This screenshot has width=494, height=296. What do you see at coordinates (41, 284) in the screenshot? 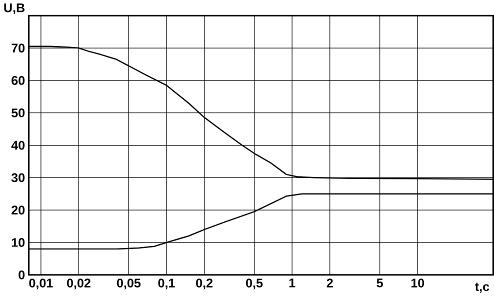
I see `x-tick-label: 0,01` at bounding box center [41, 284].